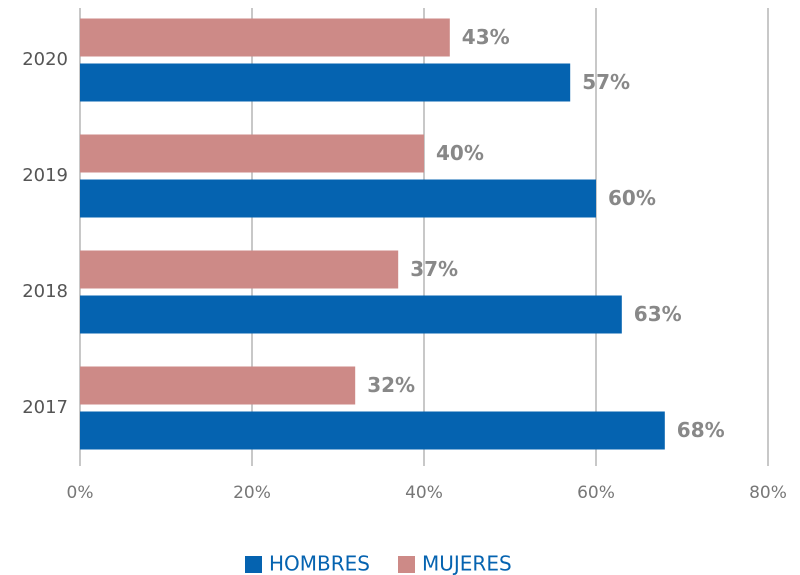  I want to click on data-label: 32%, so click(391, 385).